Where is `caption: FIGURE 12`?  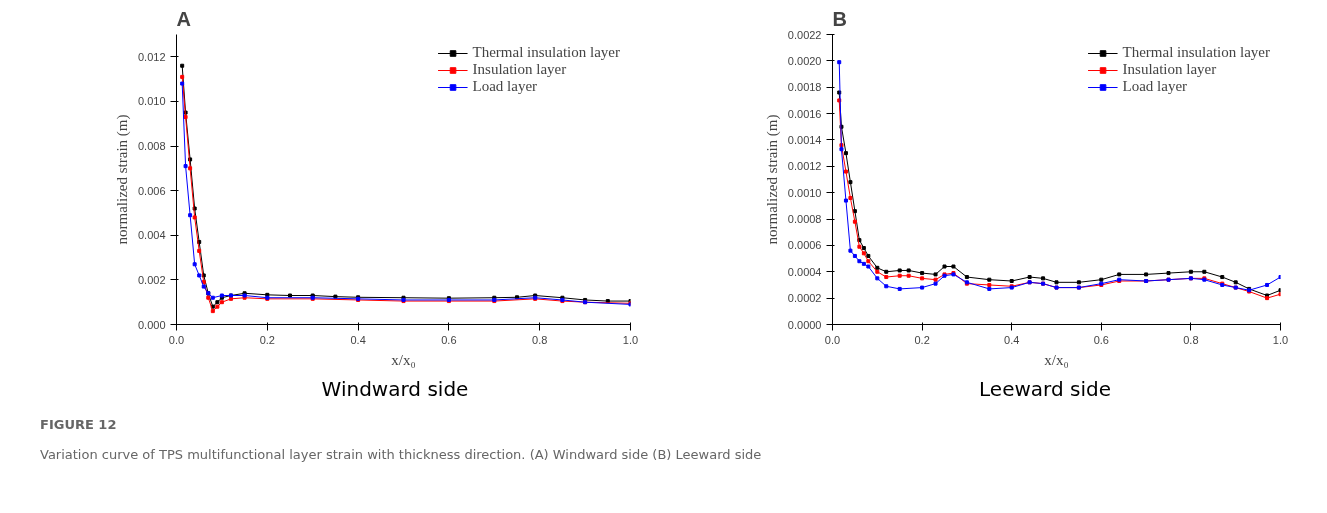
caption: FIGURE 12 is located at coordinates (78, 424).